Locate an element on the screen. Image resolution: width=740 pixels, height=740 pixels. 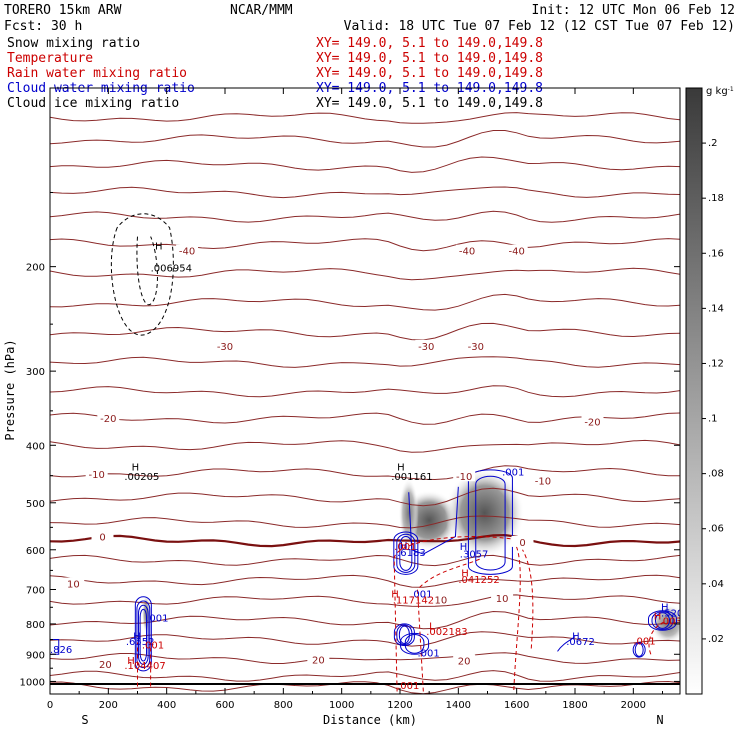
colorbar-tick-label: .08 is located at coordinates (716, 474).